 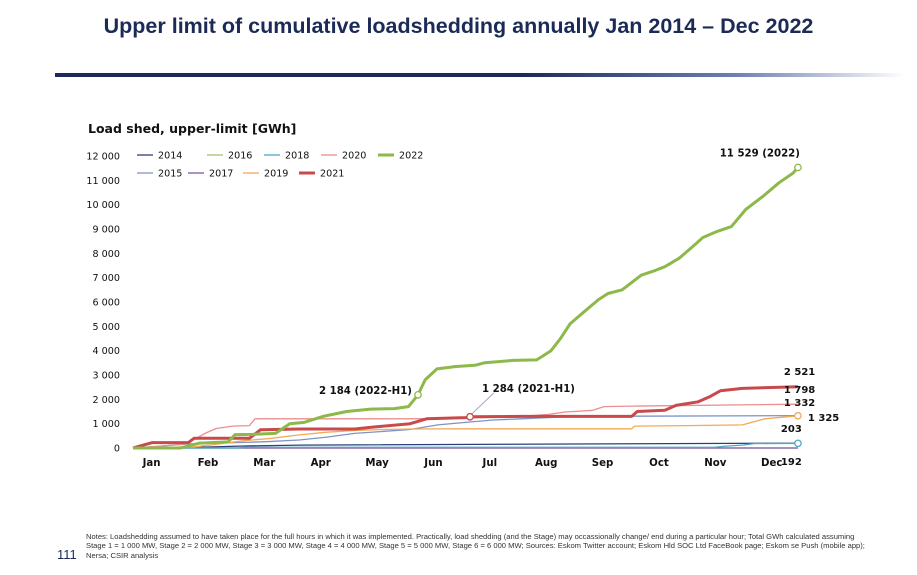 I want to click on title-divider, so click(x=480, y=75).